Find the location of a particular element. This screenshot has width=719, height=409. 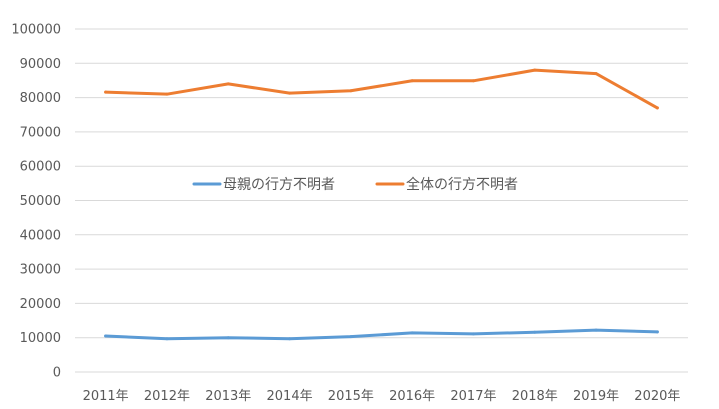

y-tick-label: 20000 is located at coordinates (40, 304).